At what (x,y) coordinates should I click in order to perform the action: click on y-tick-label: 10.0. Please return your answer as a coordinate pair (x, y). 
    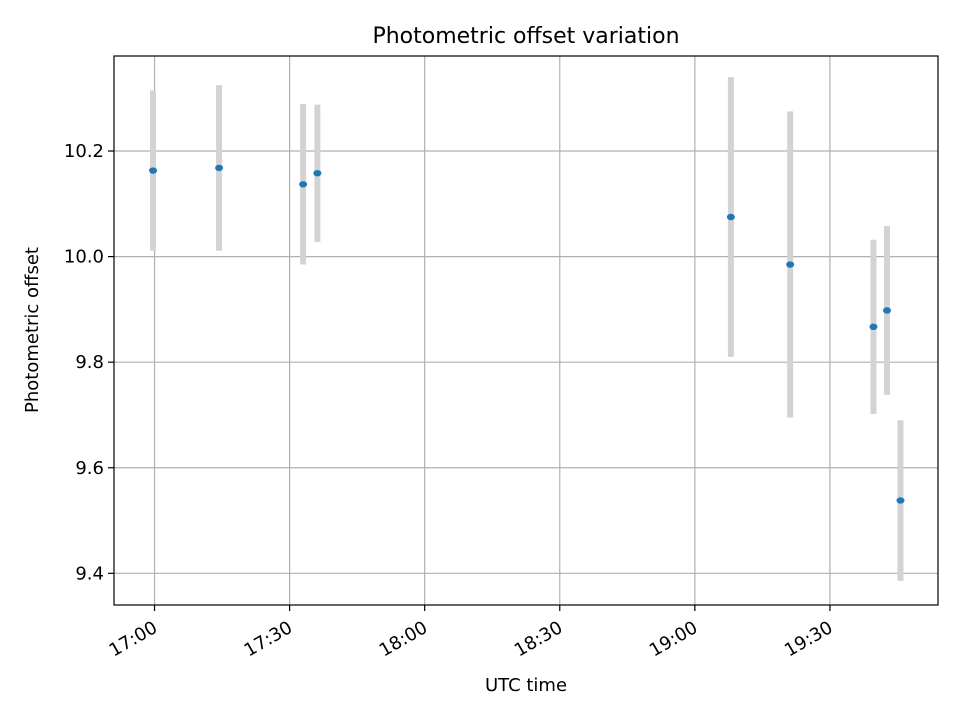
    Looking at the image, I should click on (84, 257).